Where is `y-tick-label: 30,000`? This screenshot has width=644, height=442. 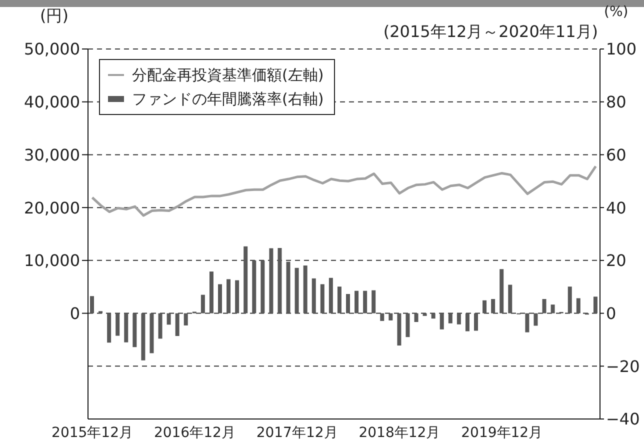
y-tick-label: 30,000 is located at coordinates (52, 154).